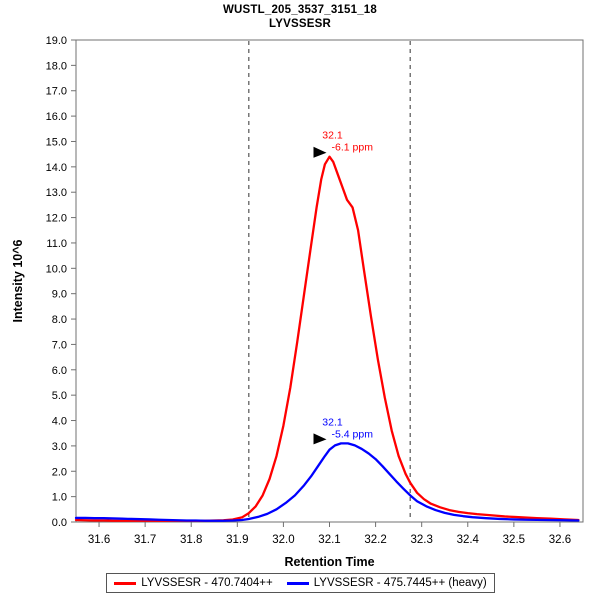 The image size is (600, 600). What do you see at coordinates (327, 482) in the screenshot?
I see `series-line-heavy` at bounding box center [327, 482].